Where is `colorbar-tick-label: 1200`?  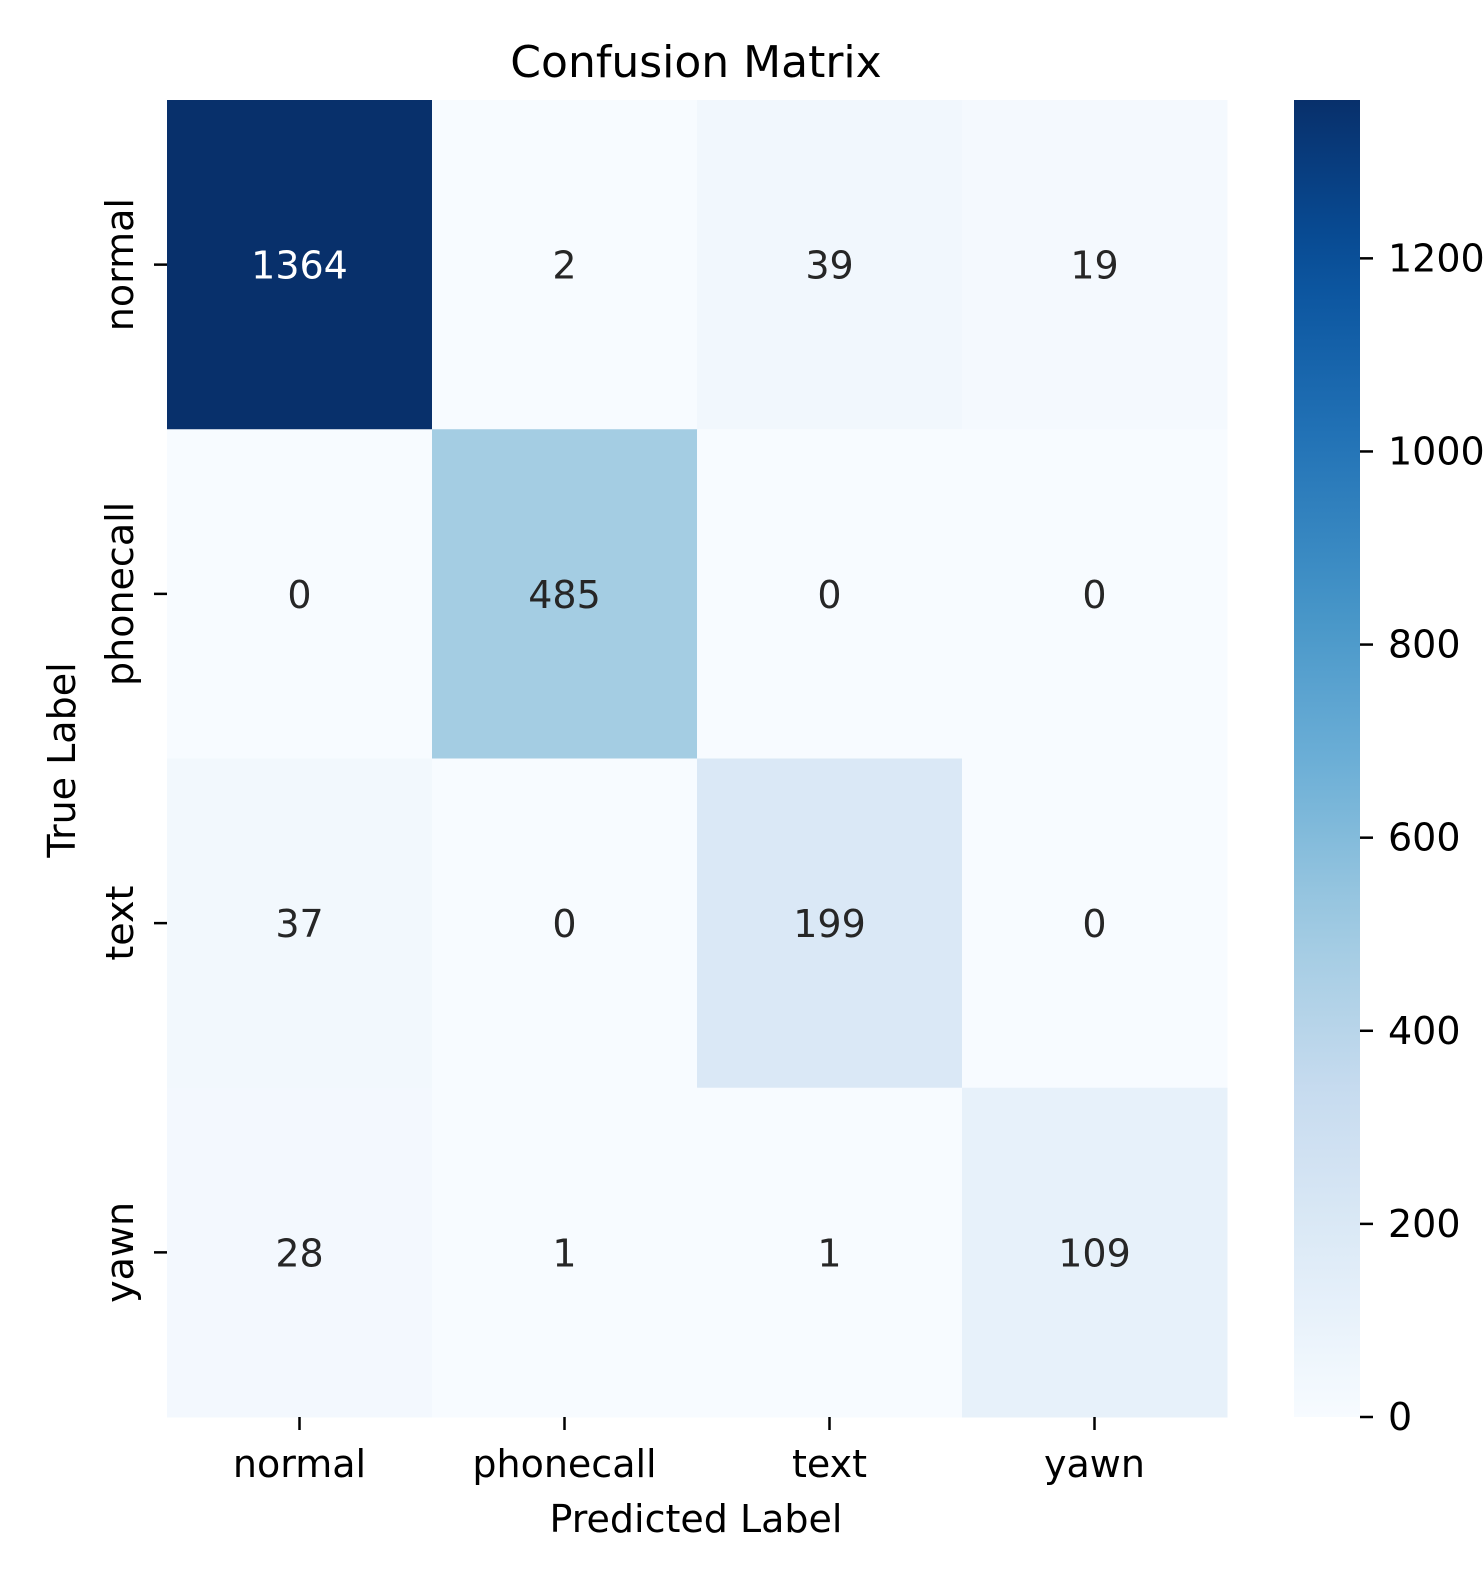 colorbar-tick-label: 1200 is located at coordinates (1436, 258).